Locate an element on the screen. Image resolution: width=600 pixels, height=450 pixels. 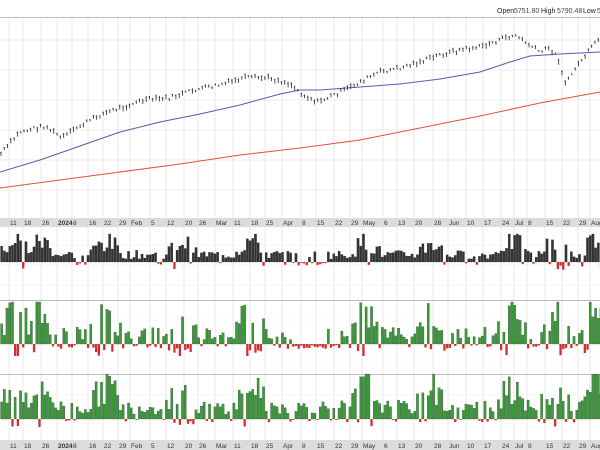
low-value: 5 is located at coordinates (598, 11).